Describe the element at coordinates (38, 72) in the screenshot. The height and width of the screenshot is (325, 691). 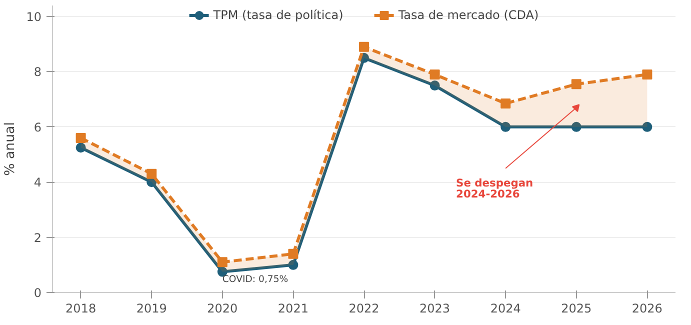
I see `y-tick-label: 8` at that location.